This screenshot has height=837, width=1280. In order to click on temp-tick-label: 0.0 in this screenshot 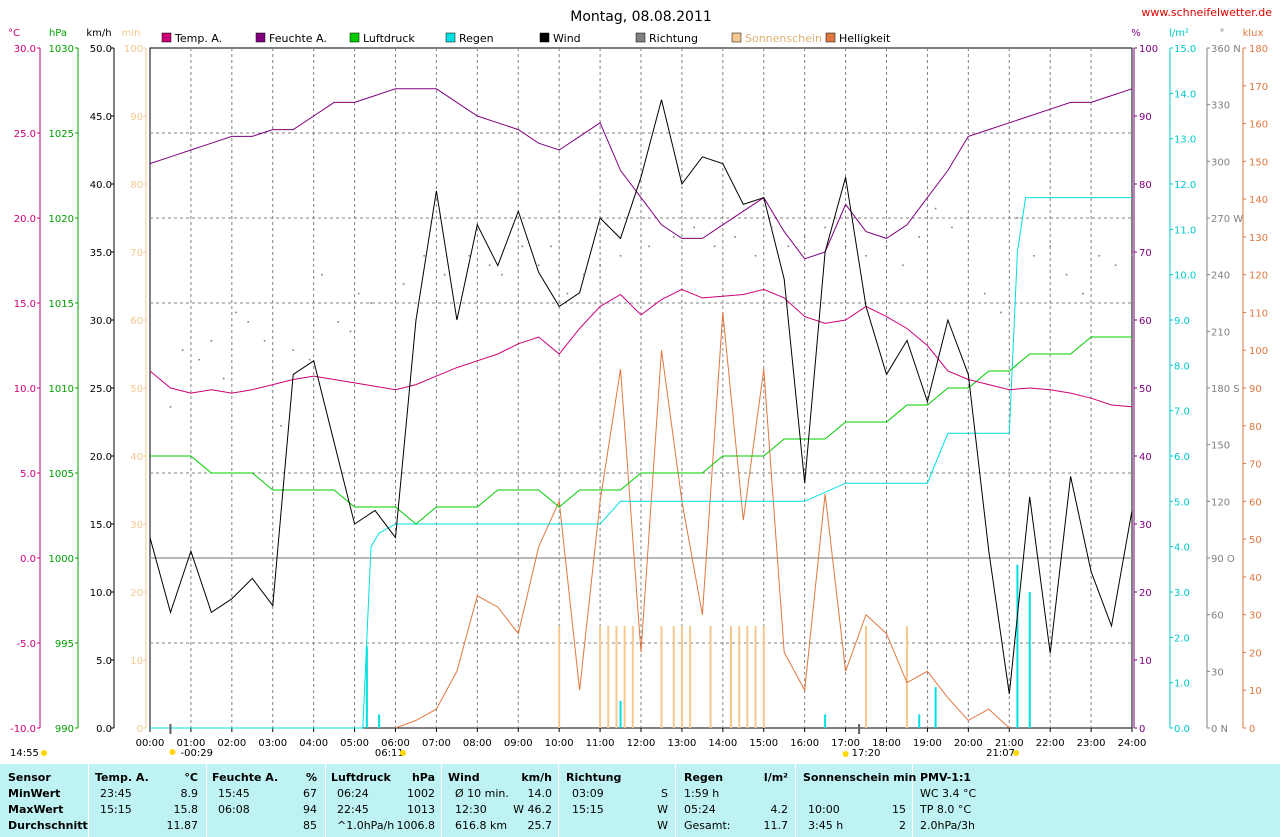, I will do `click(28, 559)`.